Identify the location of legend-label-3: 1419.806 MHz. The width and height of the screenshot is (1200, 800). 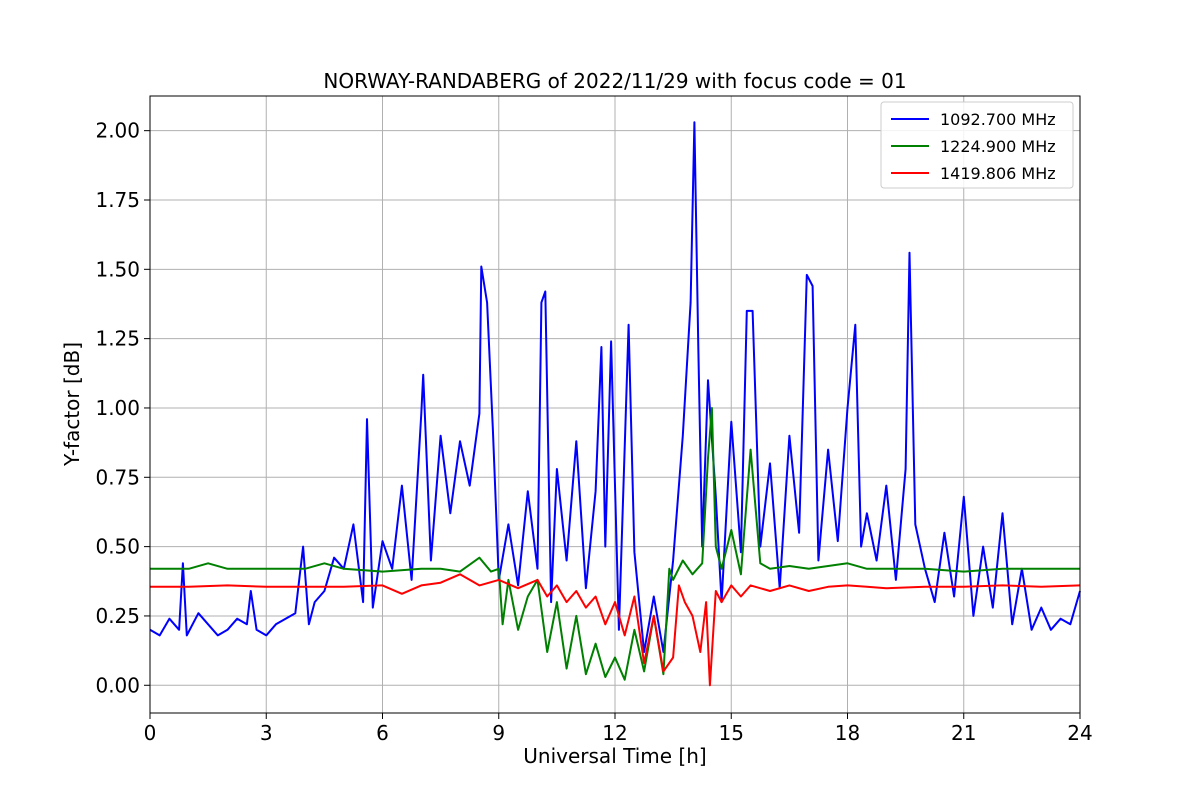
(998, 173).